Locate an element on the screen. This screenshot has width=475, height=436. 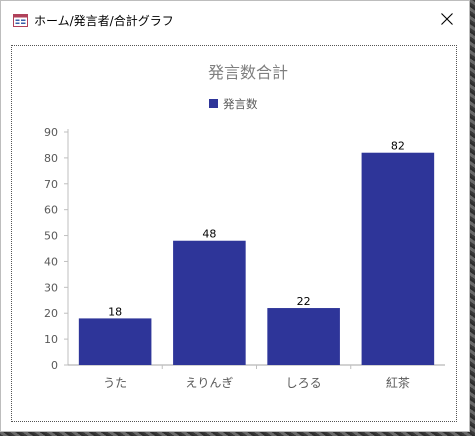
window-title: ホーム/発言者/合計グラフ is located at coordinates (104, 20).